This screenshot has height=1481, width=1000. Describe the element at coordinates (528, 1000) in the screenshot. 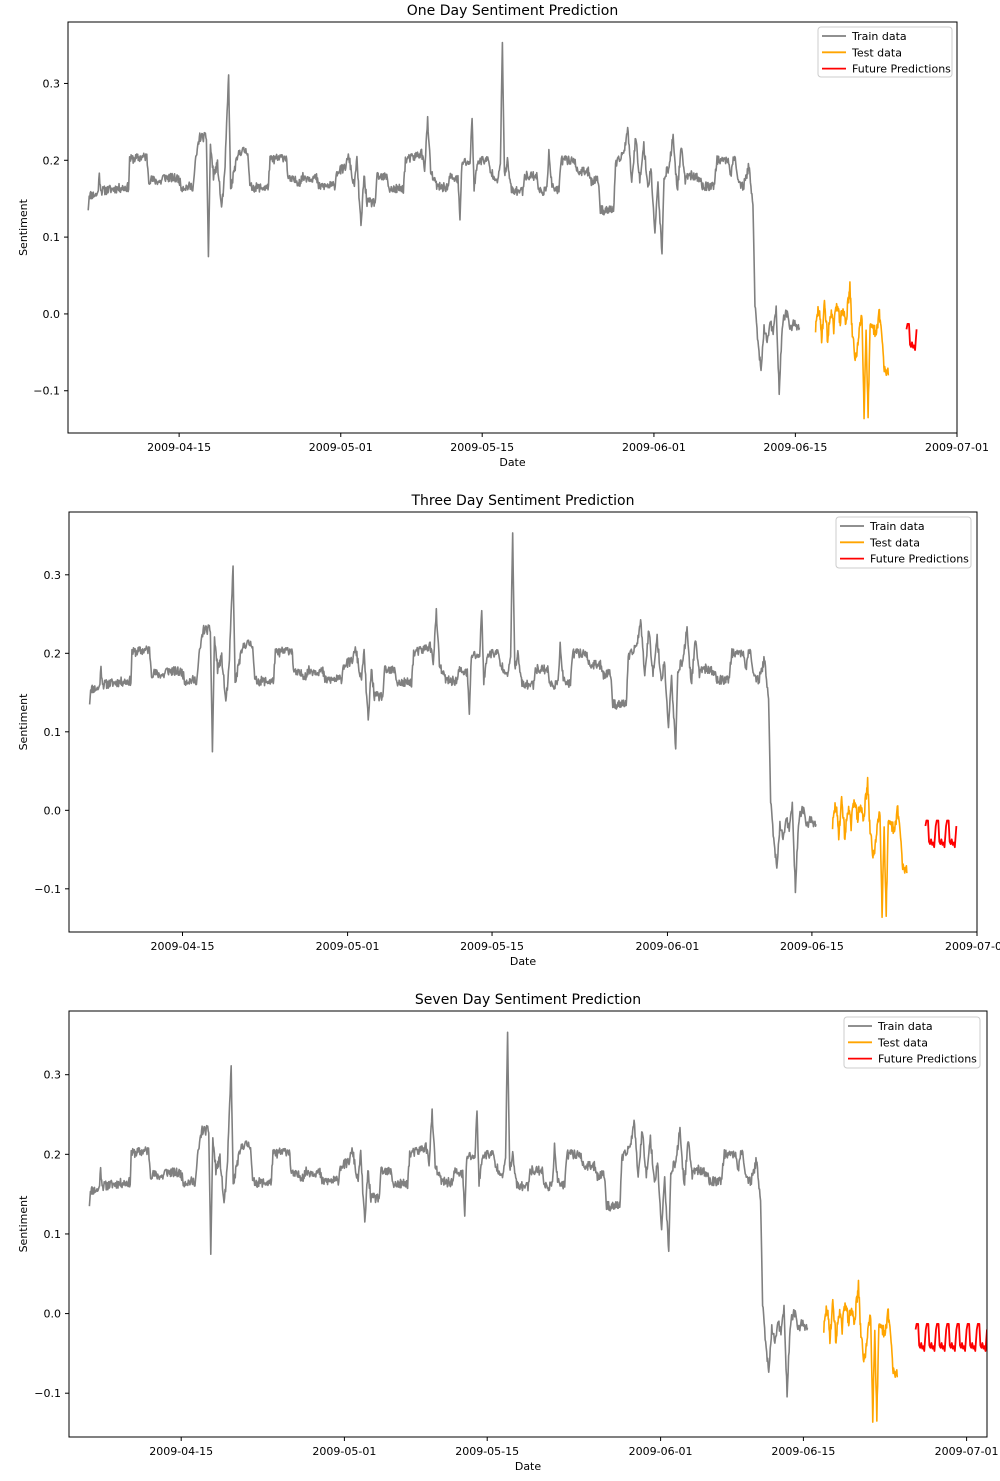

I see `chart-title: Seven Day Sentiment Prediction` at that location.